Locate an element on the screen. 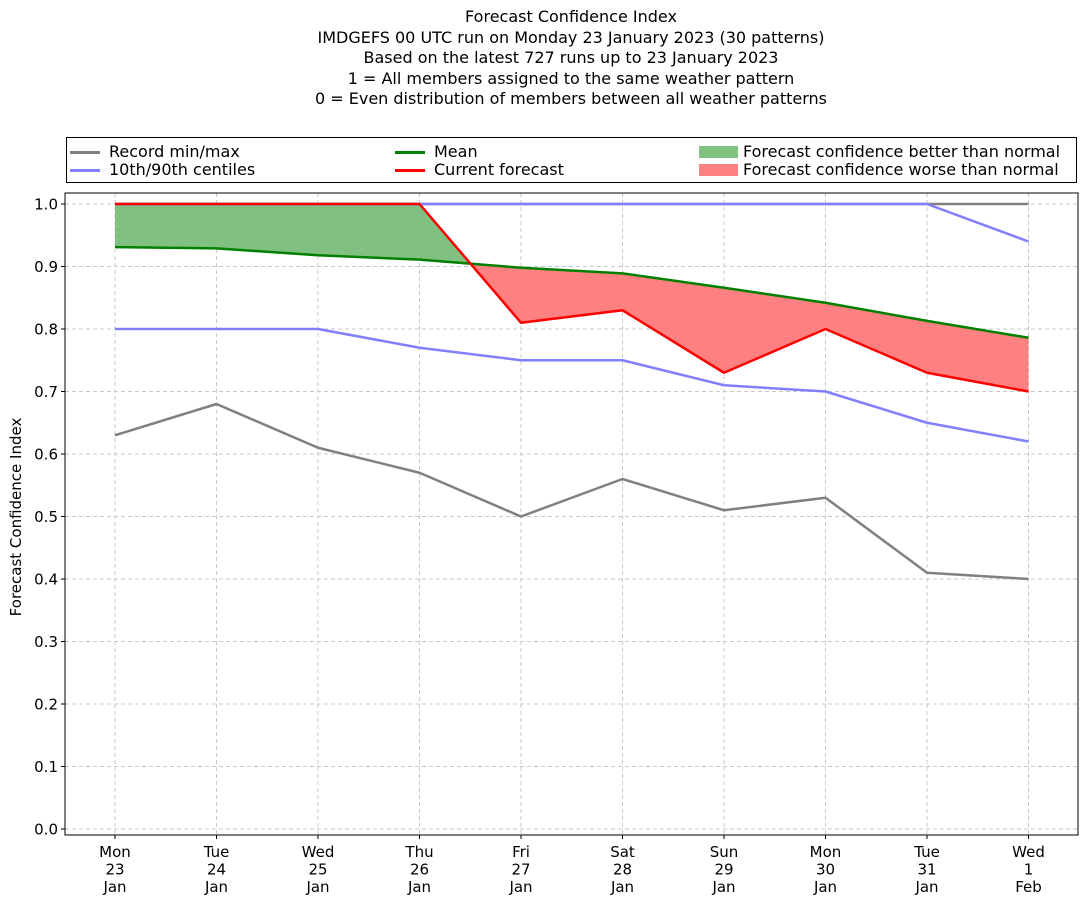 This screenshot has height=924, width=1092. series-line-p10 is located at coordinates (572, 385).